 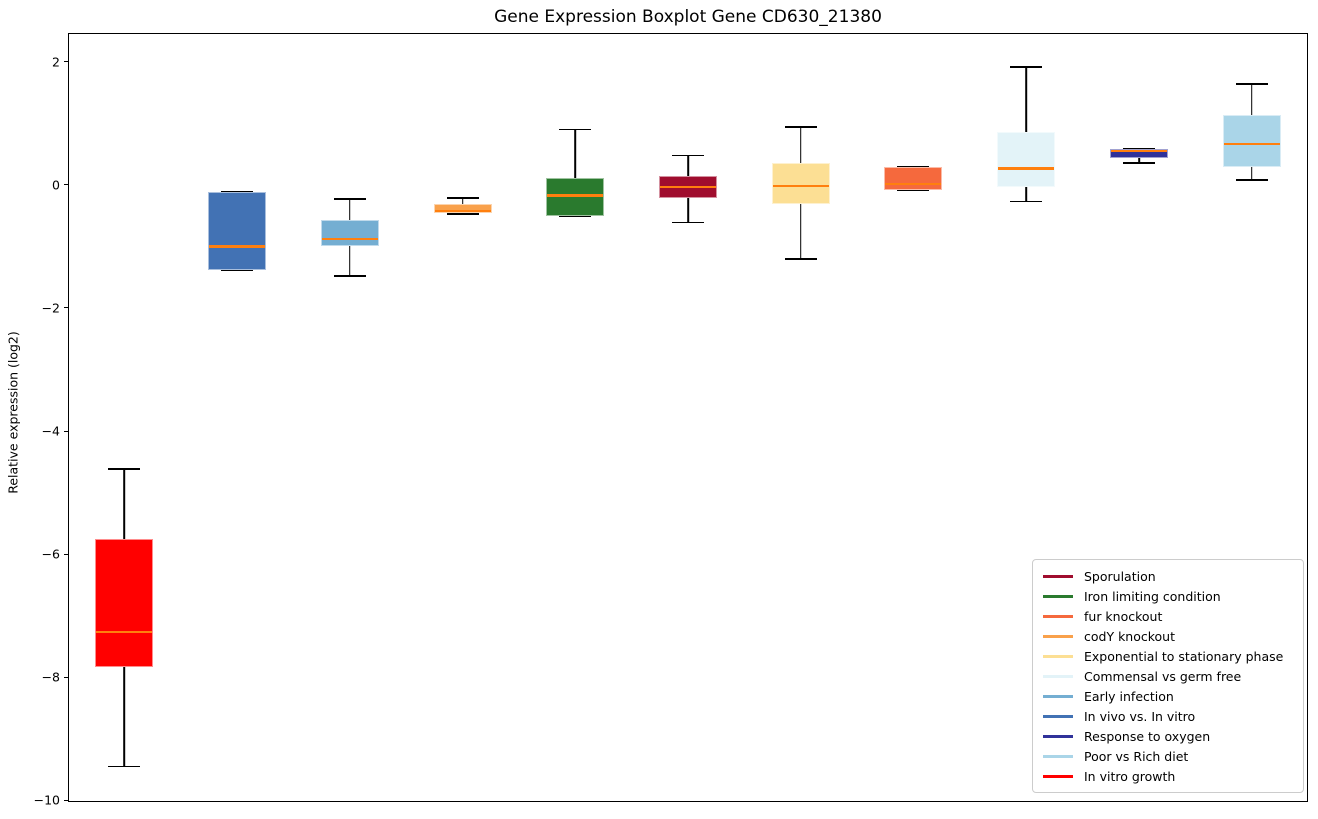 What do you see at coordinates (1184, 656) in the screenshot?
I see `legend-label: Exponential to stationary phase` at bounding box center [1184, 656].